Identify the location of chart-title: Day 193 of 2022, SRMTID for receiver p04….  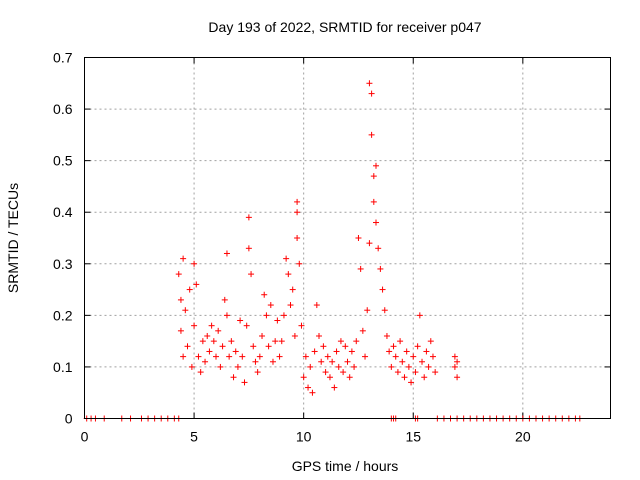
(344, 27).